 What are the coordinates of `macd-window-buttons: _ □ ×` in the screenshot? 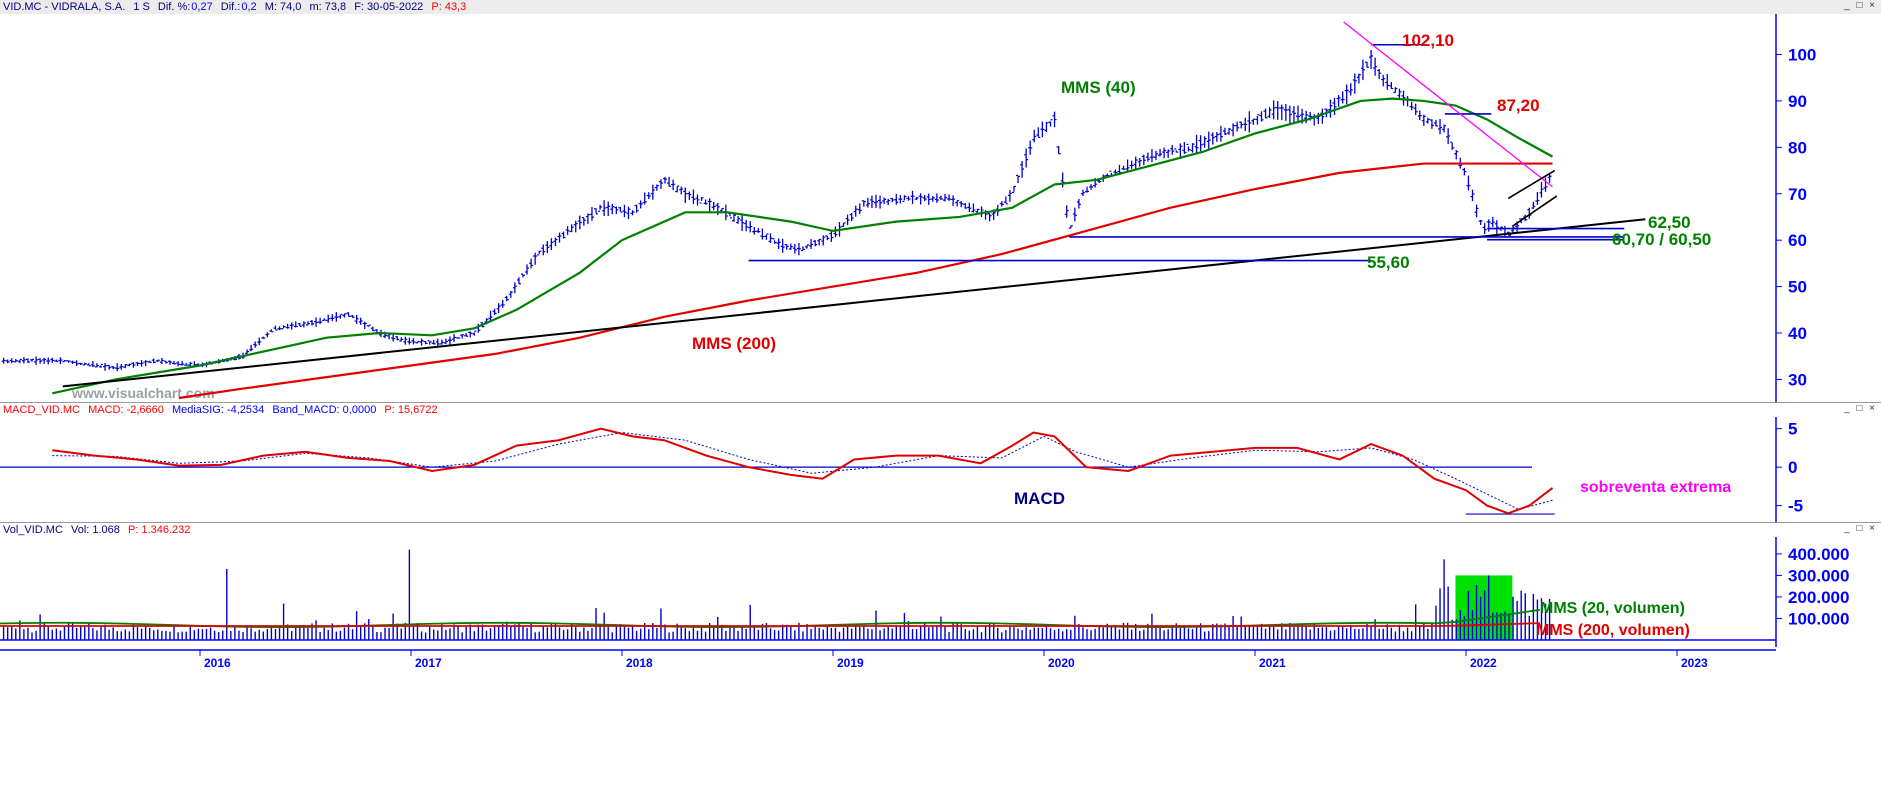 It's located at (1860, 408).